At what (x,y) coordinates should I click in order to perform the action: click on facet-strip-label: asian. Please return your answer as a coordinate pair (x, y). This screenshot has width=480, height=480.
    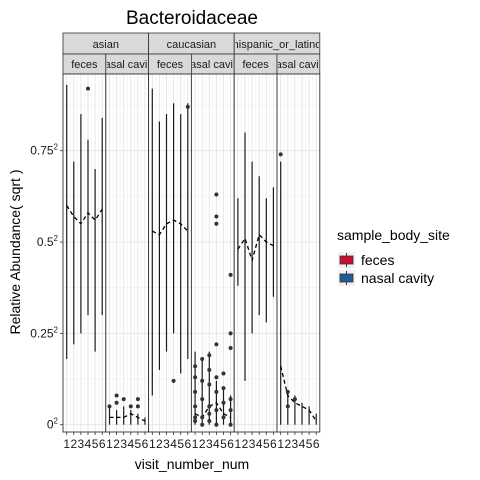
    Looking at the image, I should click on (106, 45).